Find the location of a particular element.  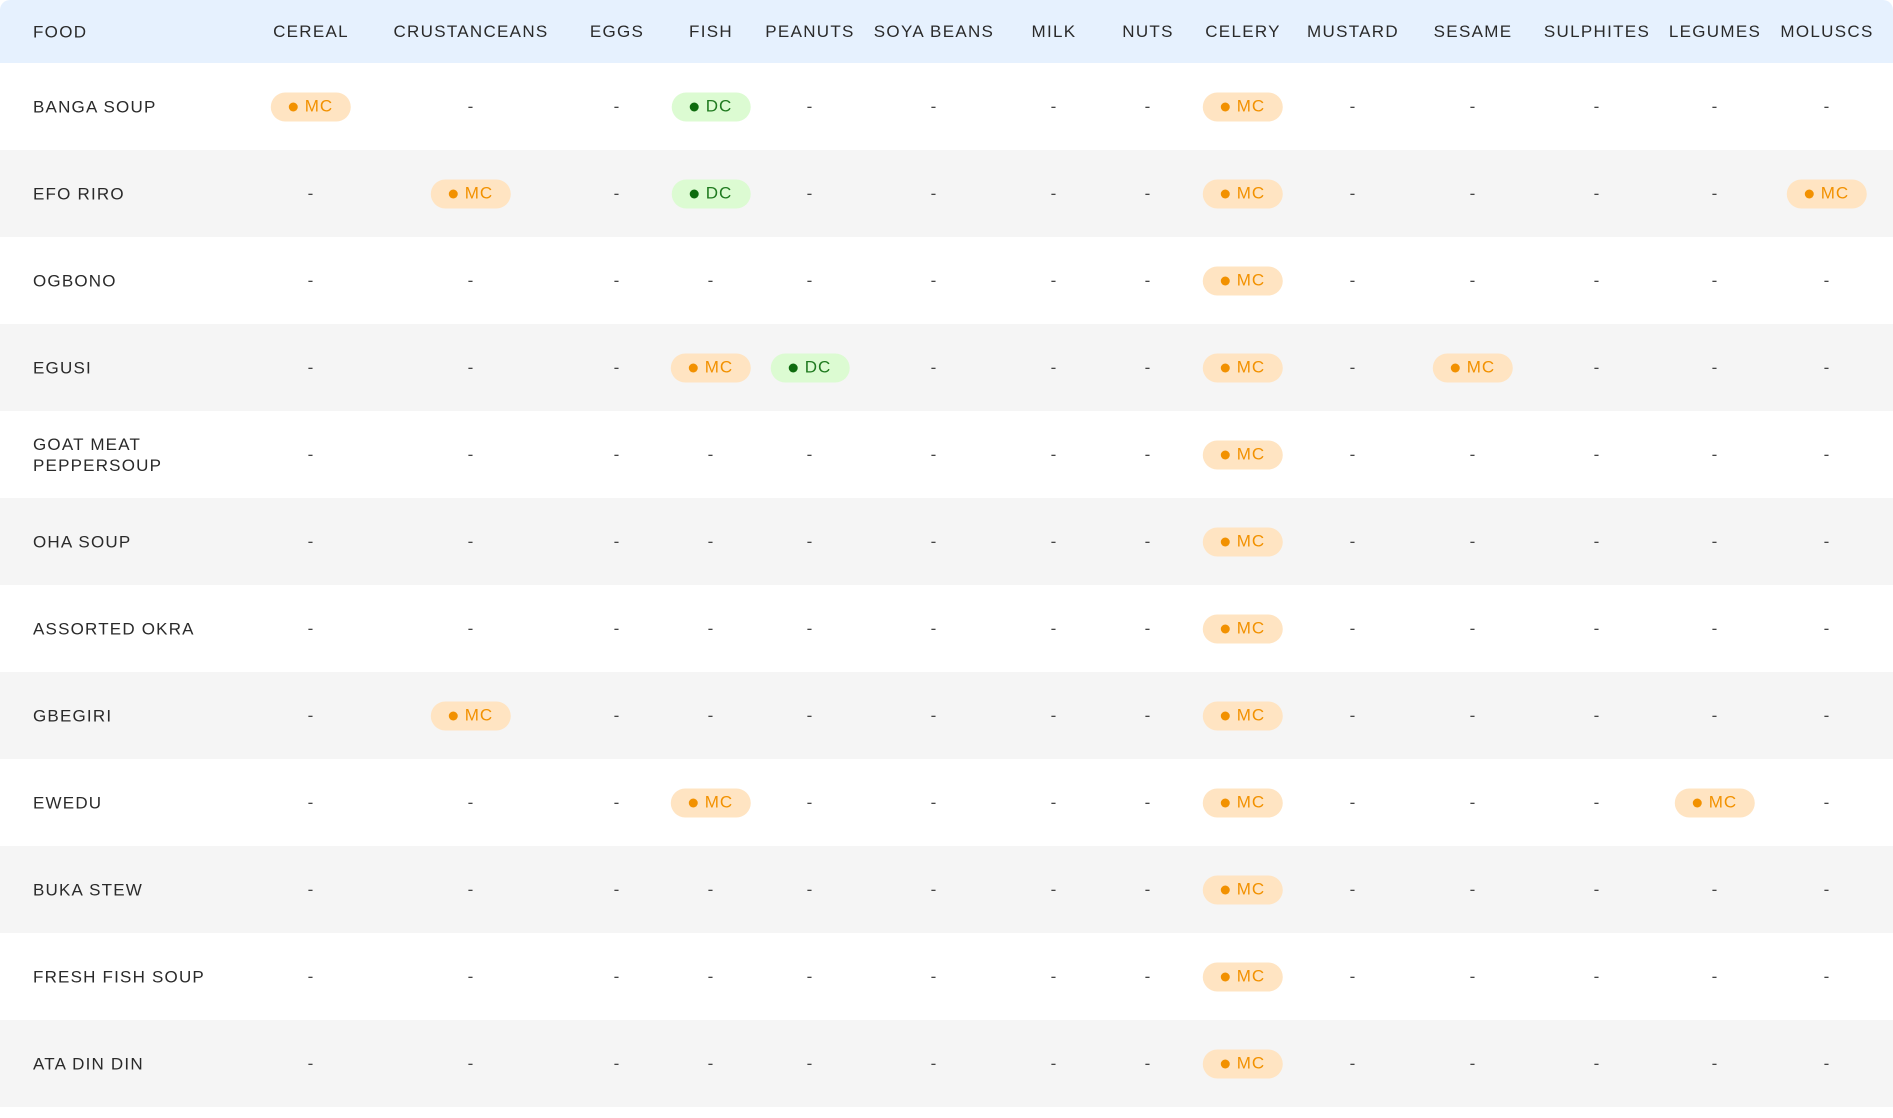

column-header-mustard: MUSTARD is located at coordinates (1353, 31).